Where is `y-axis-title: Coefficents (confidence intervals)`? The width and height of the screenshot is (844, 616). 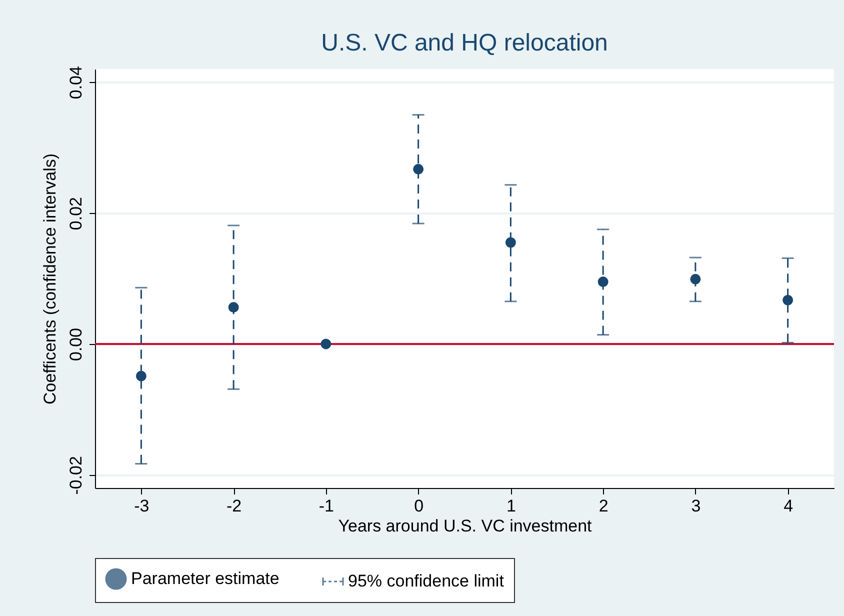 y-axis-title: Coefficents (confidence intervals) is located at coordinates (50, 279).